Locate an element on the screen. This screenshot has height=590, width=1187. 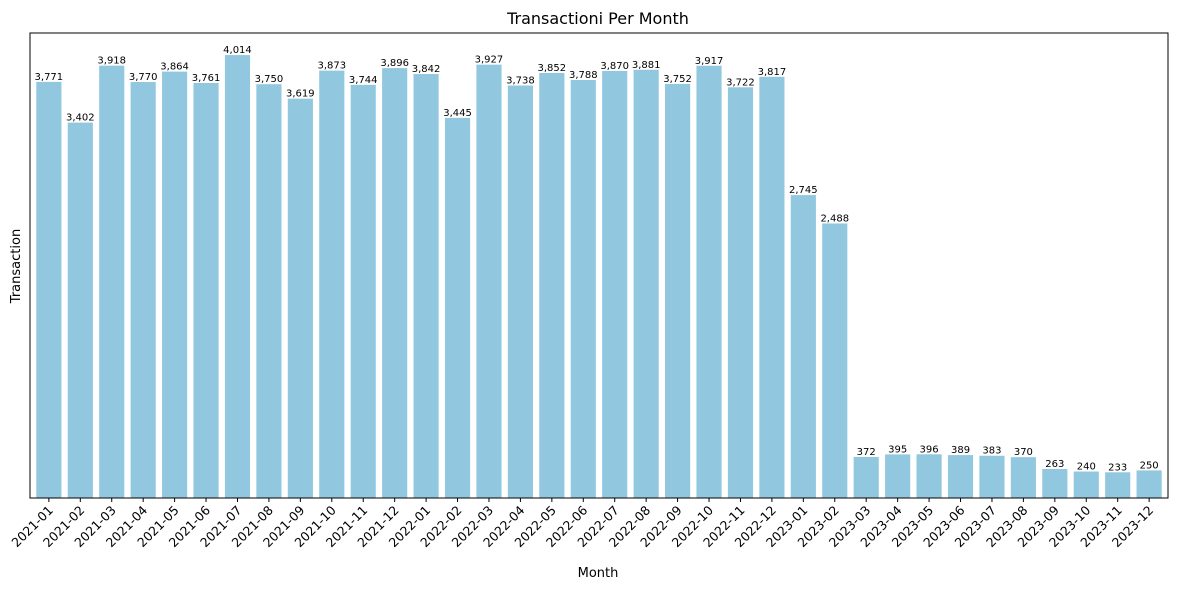
value-label-2023-05: 396 is located at coordinates (929, 449).